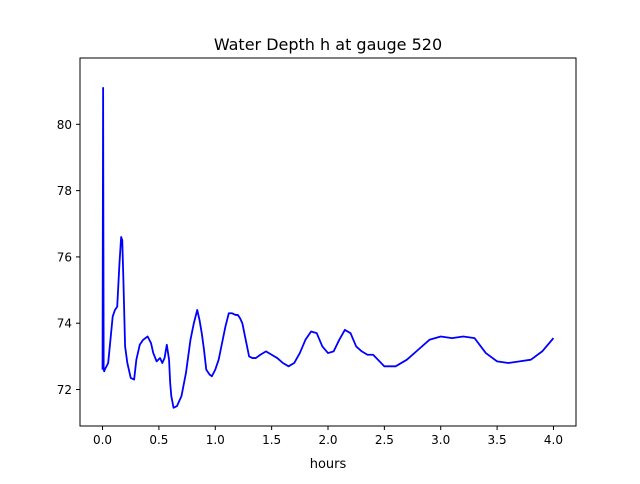 Image resolution: width=640 pixels, height=484 pixels. Describe the element at coordinates (64, 125) in the screenshot. I see `y-tick-label: 80` at that location.